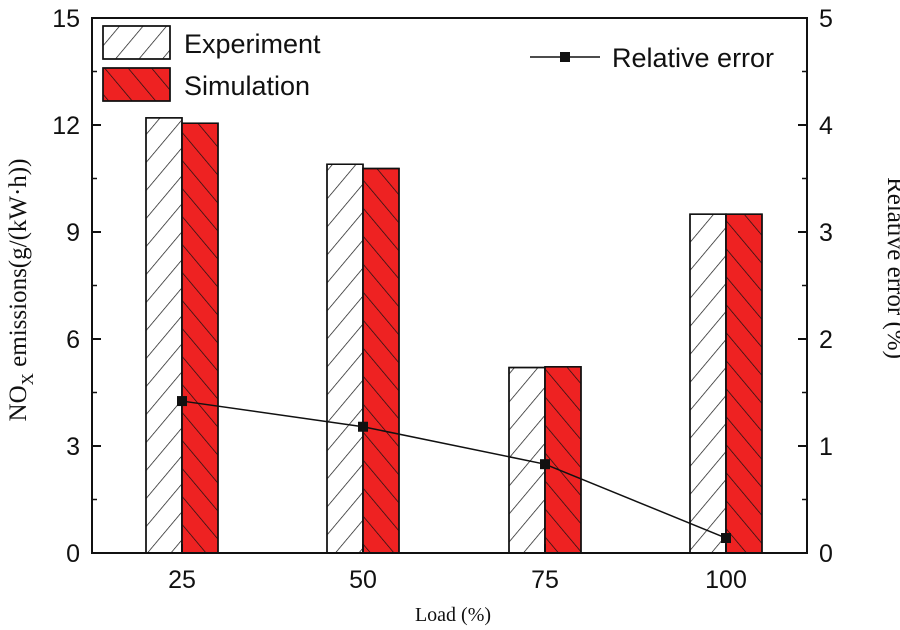  I want to click on y-tick-label-12: 12, so click(66, 126).